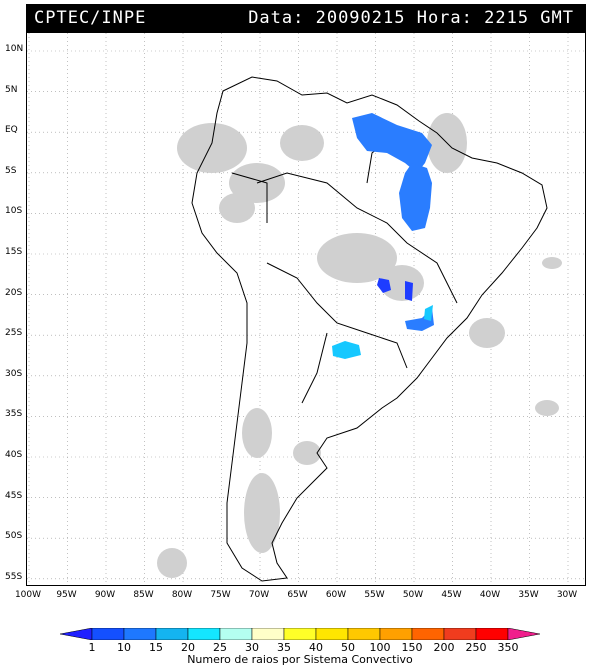 The height and width of the screenshot is (670, 600). What do you see at coordinates (300, 659) in the screenshot?
I see `colorbar-caption: Numero de raios por Sistema Convectivo` at bounding box center [300, 659].